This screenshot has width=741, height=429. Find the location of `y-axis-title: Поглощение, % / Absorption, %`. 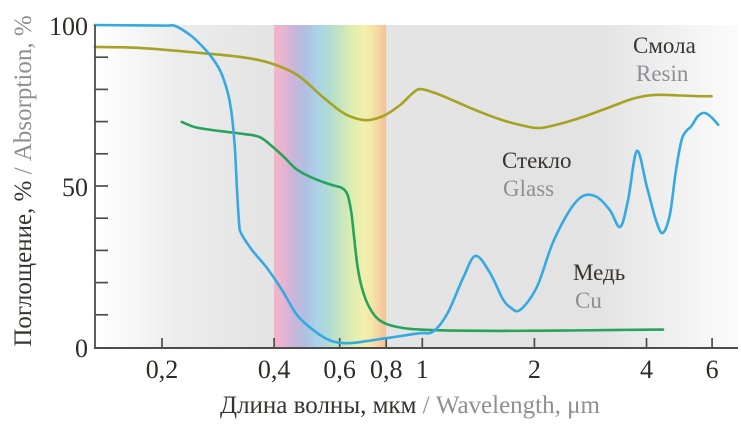

y-axis-title: Поглощение, % / Absorption, % is located at coordinates (24, 180).